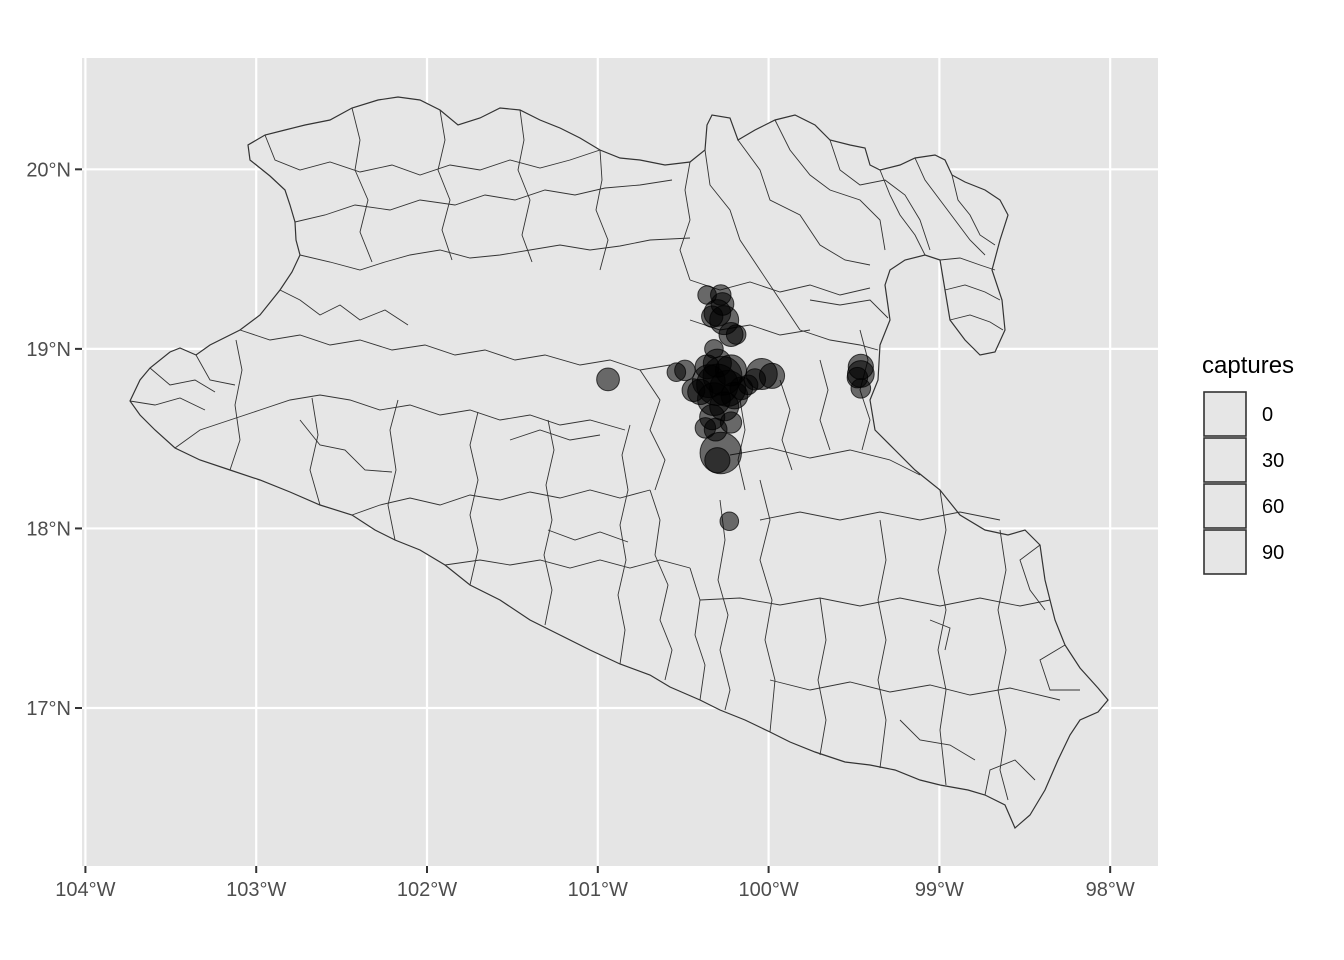 The height and width of the screenshot is (960, 1344). Describe the element at coordinates (1267, 415) in the screenshot. I see `legend-label: 0` at that location.